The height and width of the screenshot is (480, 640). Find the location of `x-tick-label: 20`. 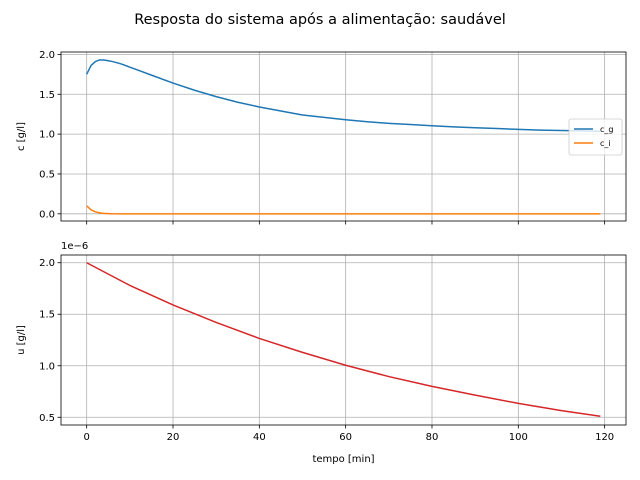

x-tick-label: 20 is located at coordinates (173, 437).